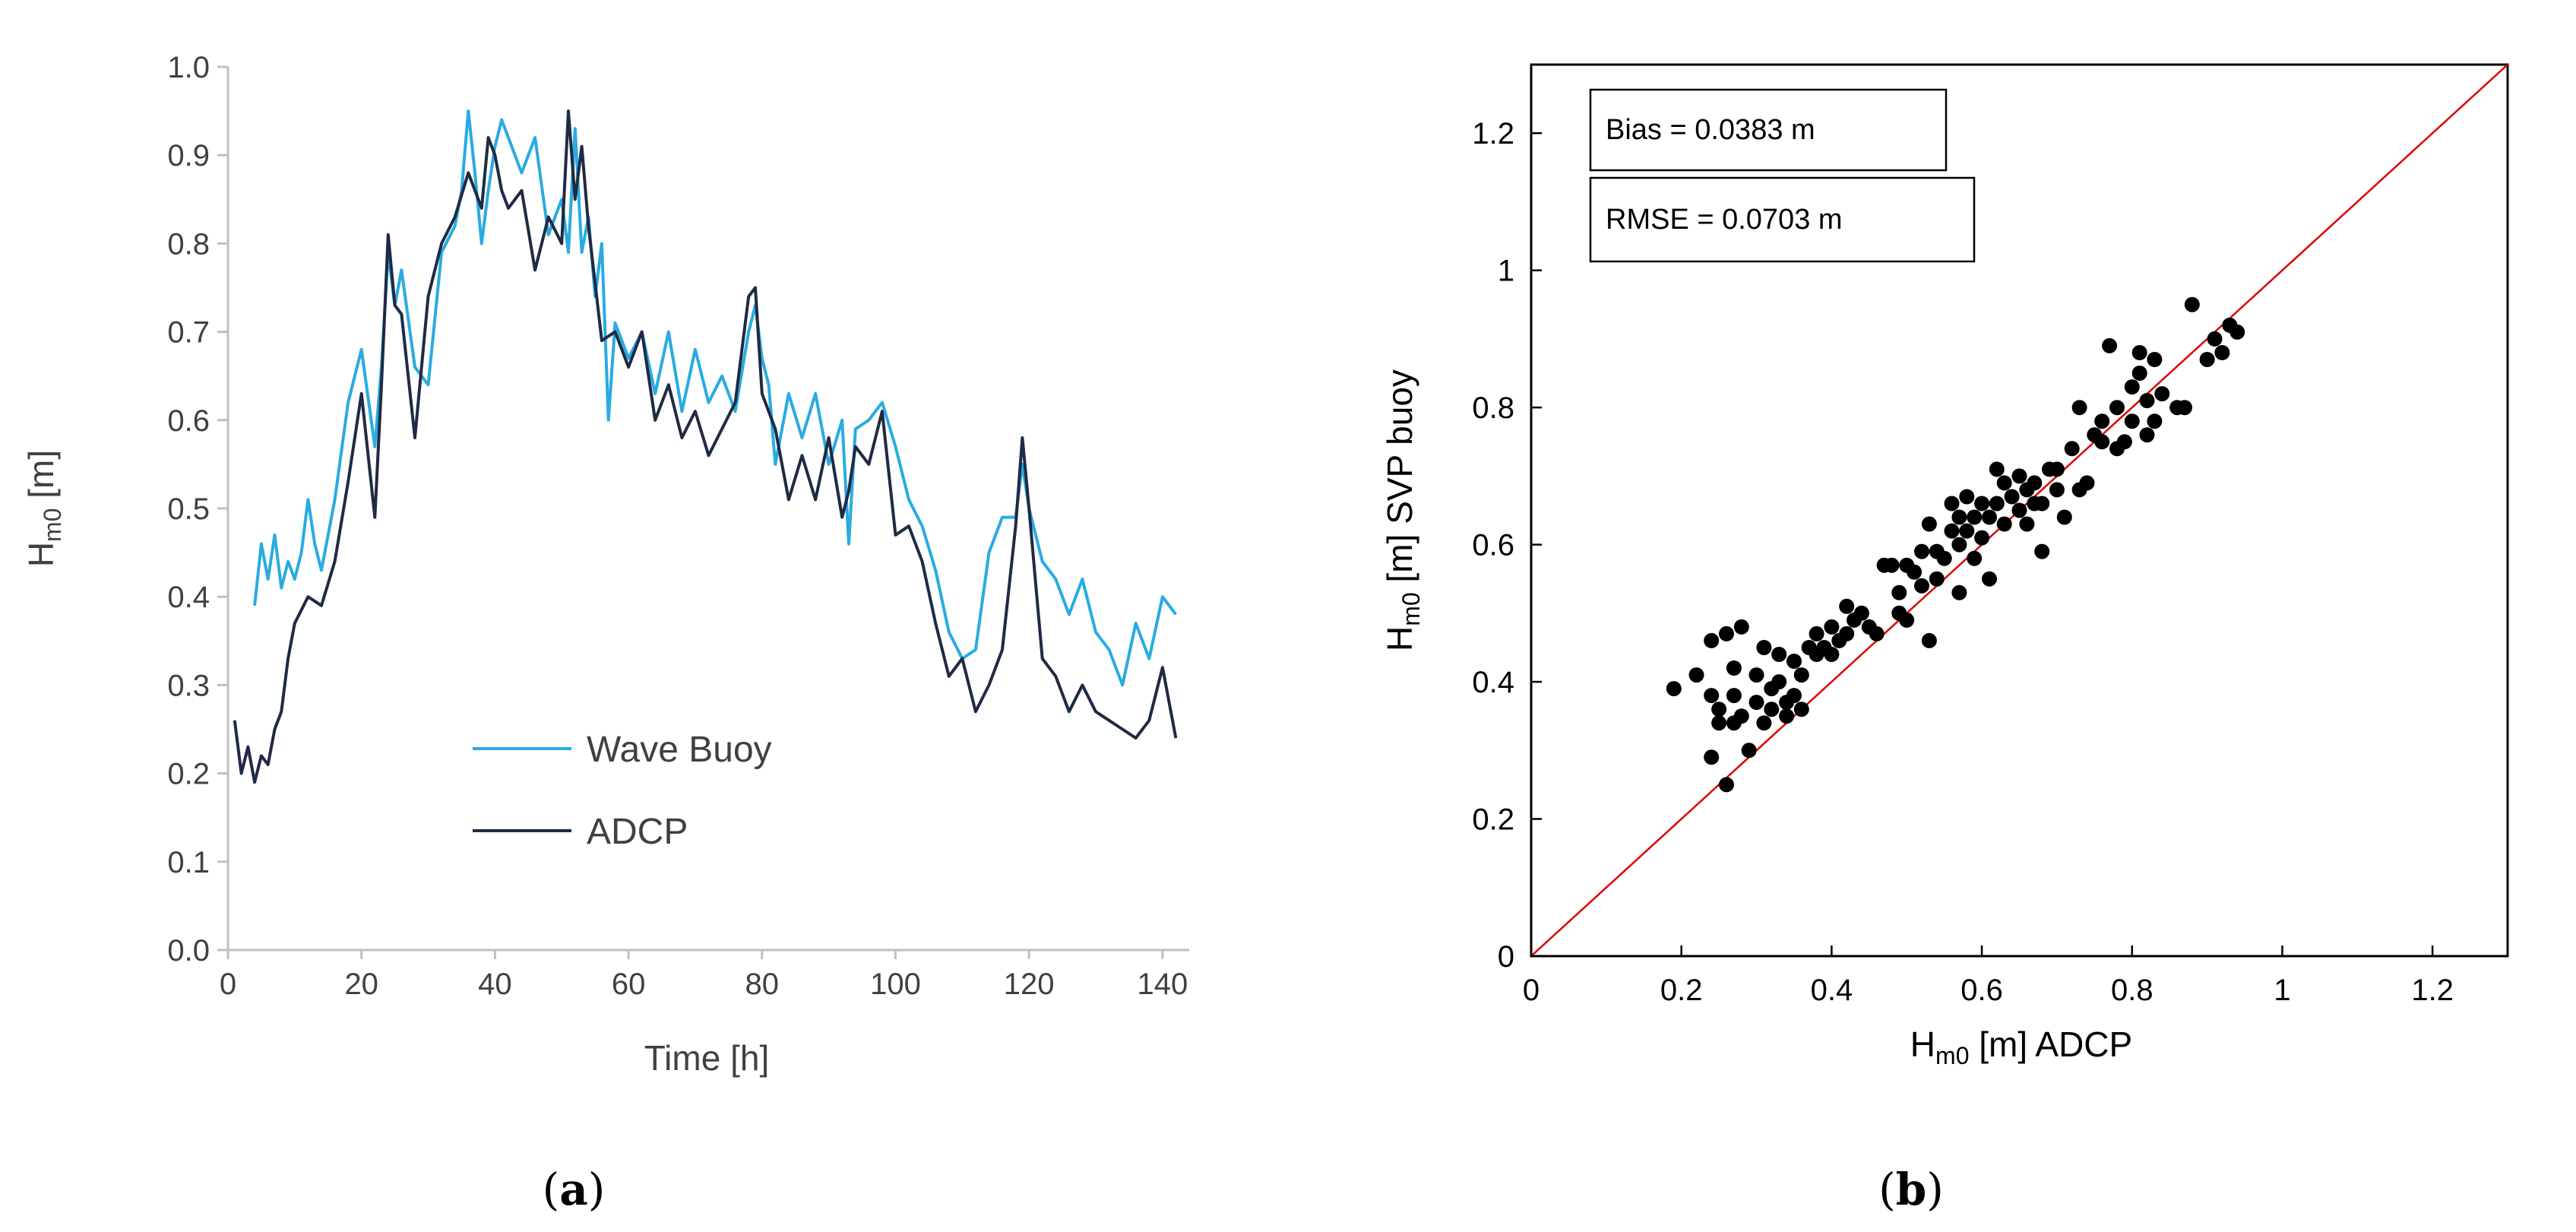 The height and width of the screenshot is (1232, 2576). Describe the element at coordinates (1982, 990) in the screenshot. I see `panel-b-x-tick-label: 0.6` at that location.